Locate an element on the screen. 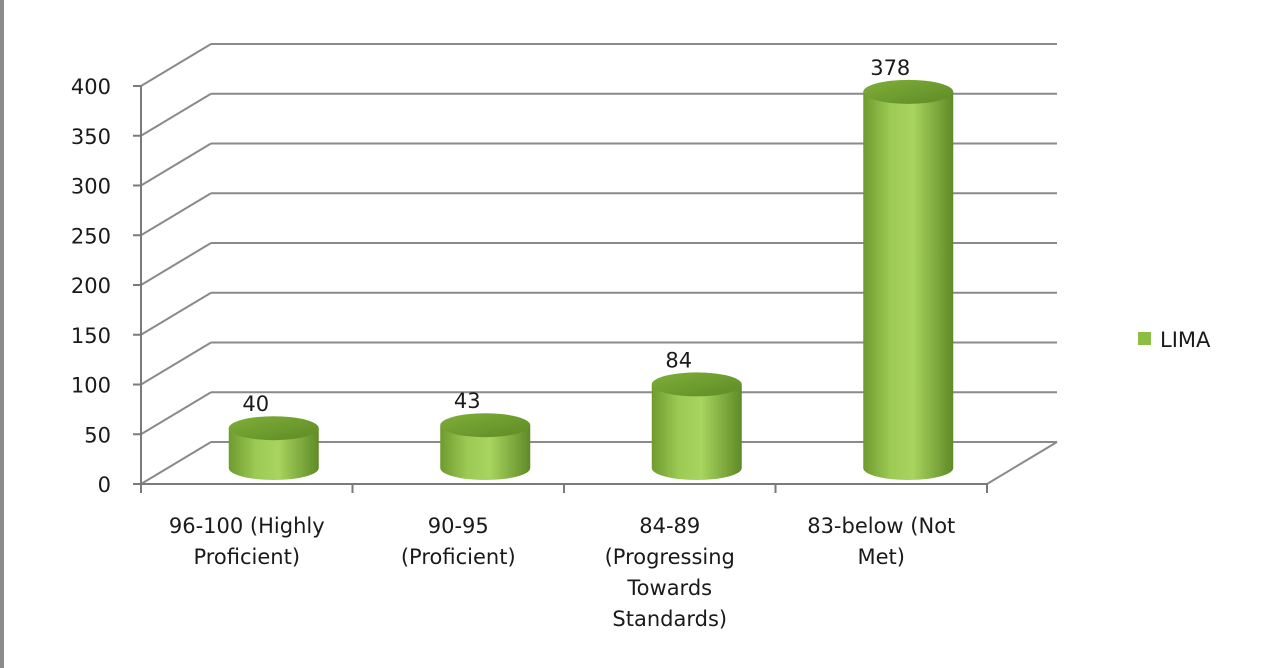  data-label: 84 is located at coordinates (678, 360).